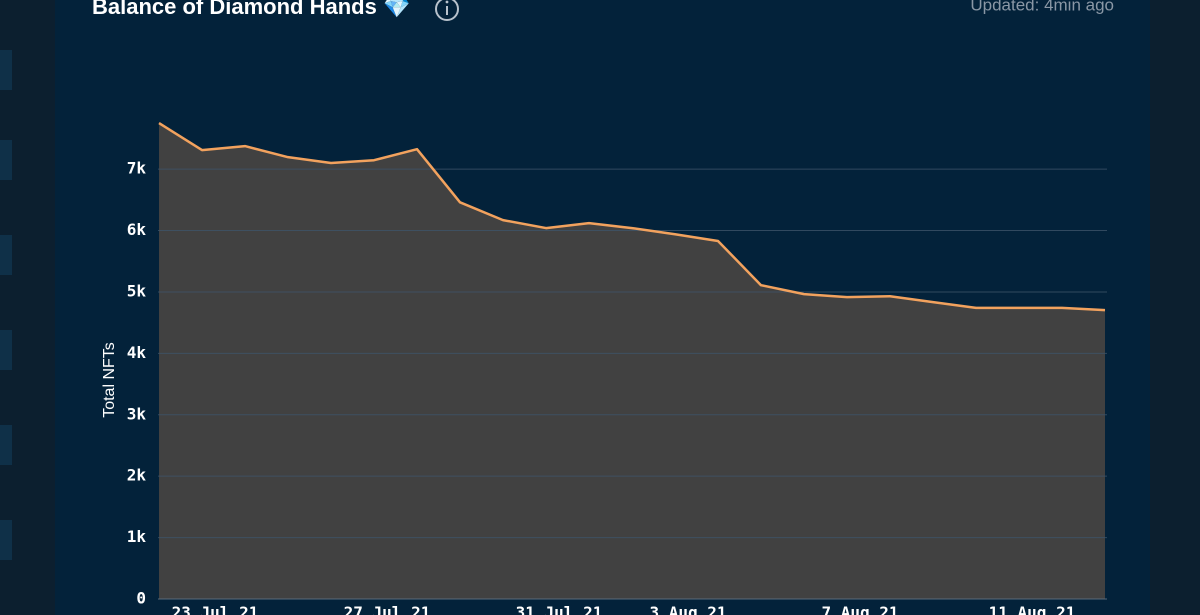 The width and height of the screenshot is (1200, 615). What do you see at coordinates (137, 536) in the screenshot?
I see `y-tick-label: 1k` at bounding box center [137, 536].